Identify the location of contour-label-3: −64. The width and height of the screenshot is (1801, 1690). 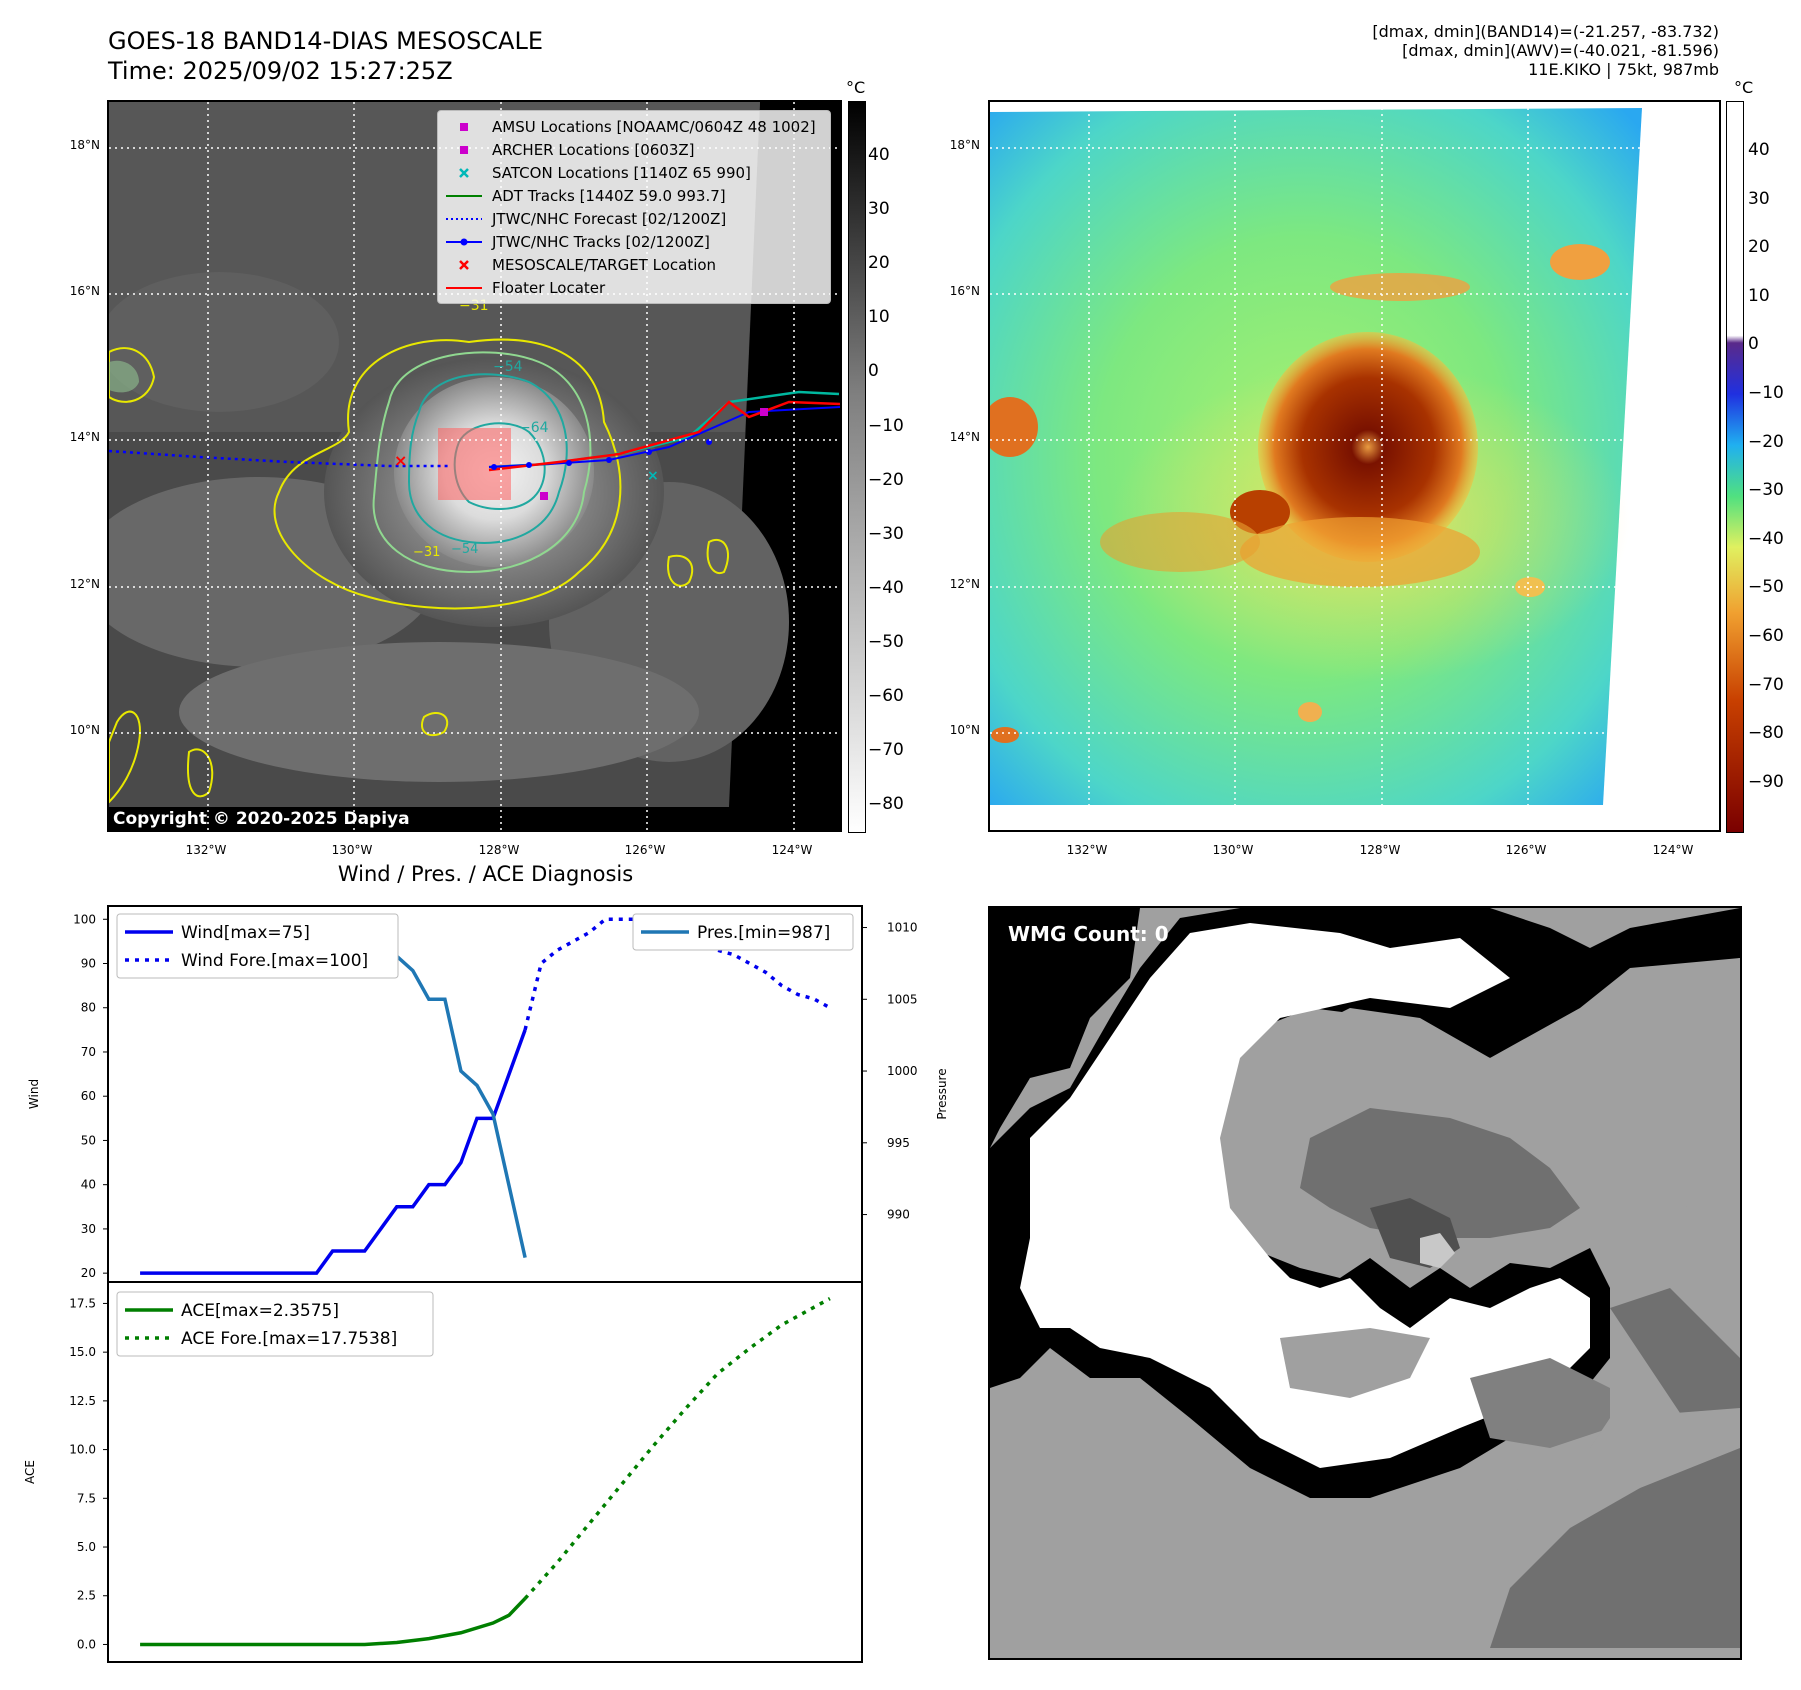
(534, 428).